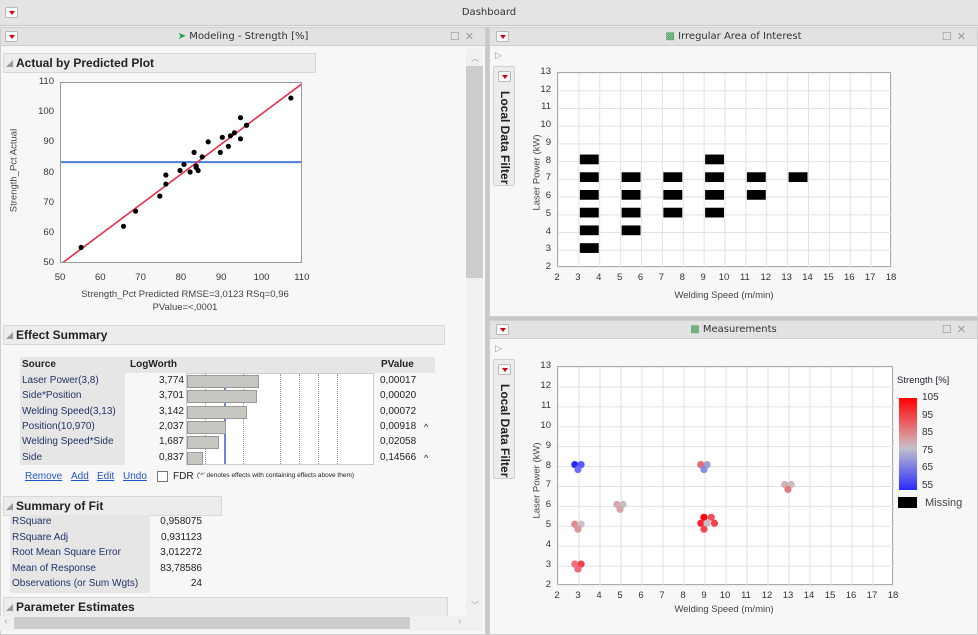 This screenshot has height=635, width=978. What do you see at coordinates (181, 172) in the screenshot?
I see `actual-by-predicted-plot` at bounding box center [181, 172].